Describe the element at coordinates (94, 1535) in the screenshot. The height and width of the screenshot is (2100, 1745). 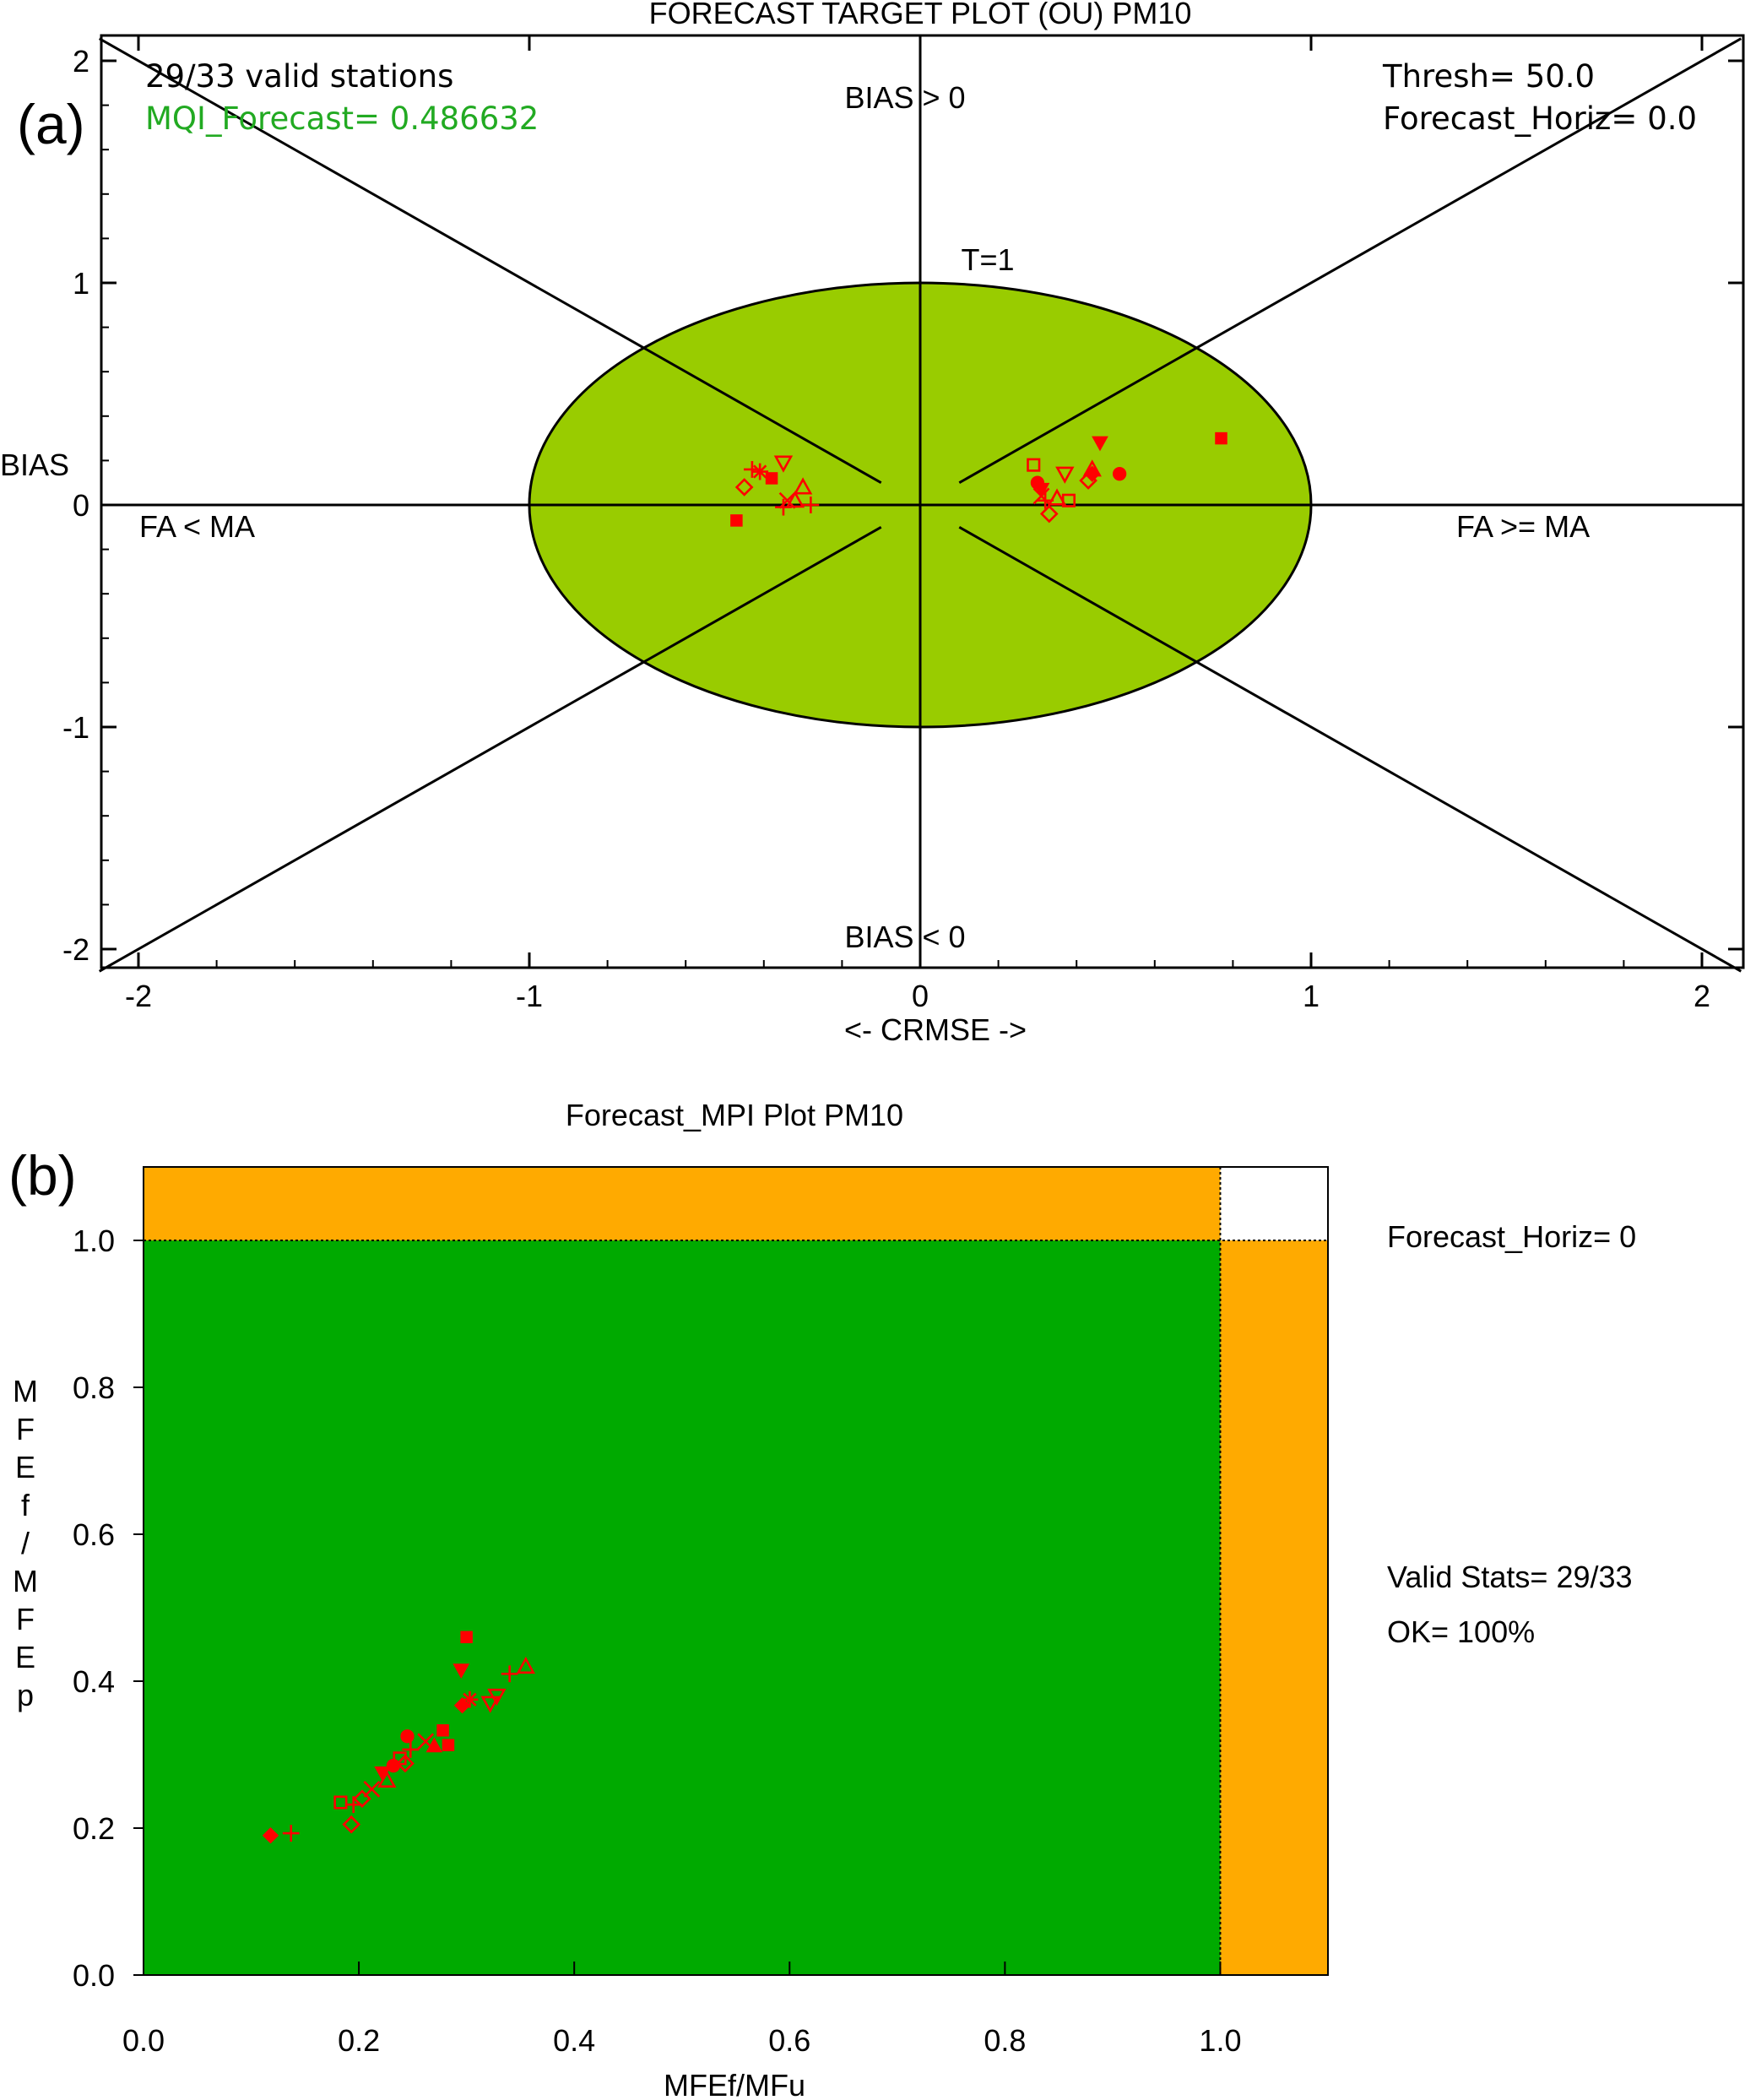
I see `mpi-ytick-label: 0.6` at that location.